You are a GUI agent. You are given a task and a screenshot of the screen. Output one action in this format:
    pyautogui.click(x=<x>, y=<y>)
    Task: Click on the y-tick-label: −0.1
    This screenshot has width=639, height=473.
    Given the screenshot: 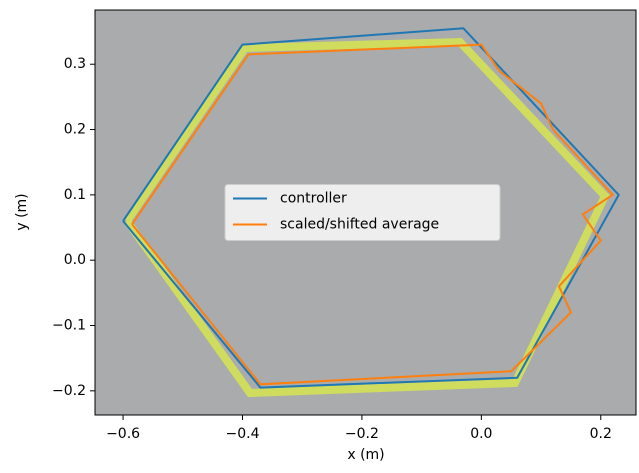 What is the action you would take?
    pyautogui.click(x=69, y=326)
    